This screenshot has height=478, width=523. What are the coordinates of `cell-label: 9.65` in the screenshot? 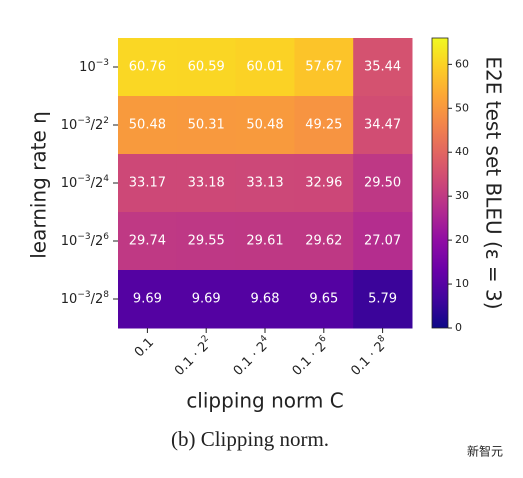 It's located at (323, 299).